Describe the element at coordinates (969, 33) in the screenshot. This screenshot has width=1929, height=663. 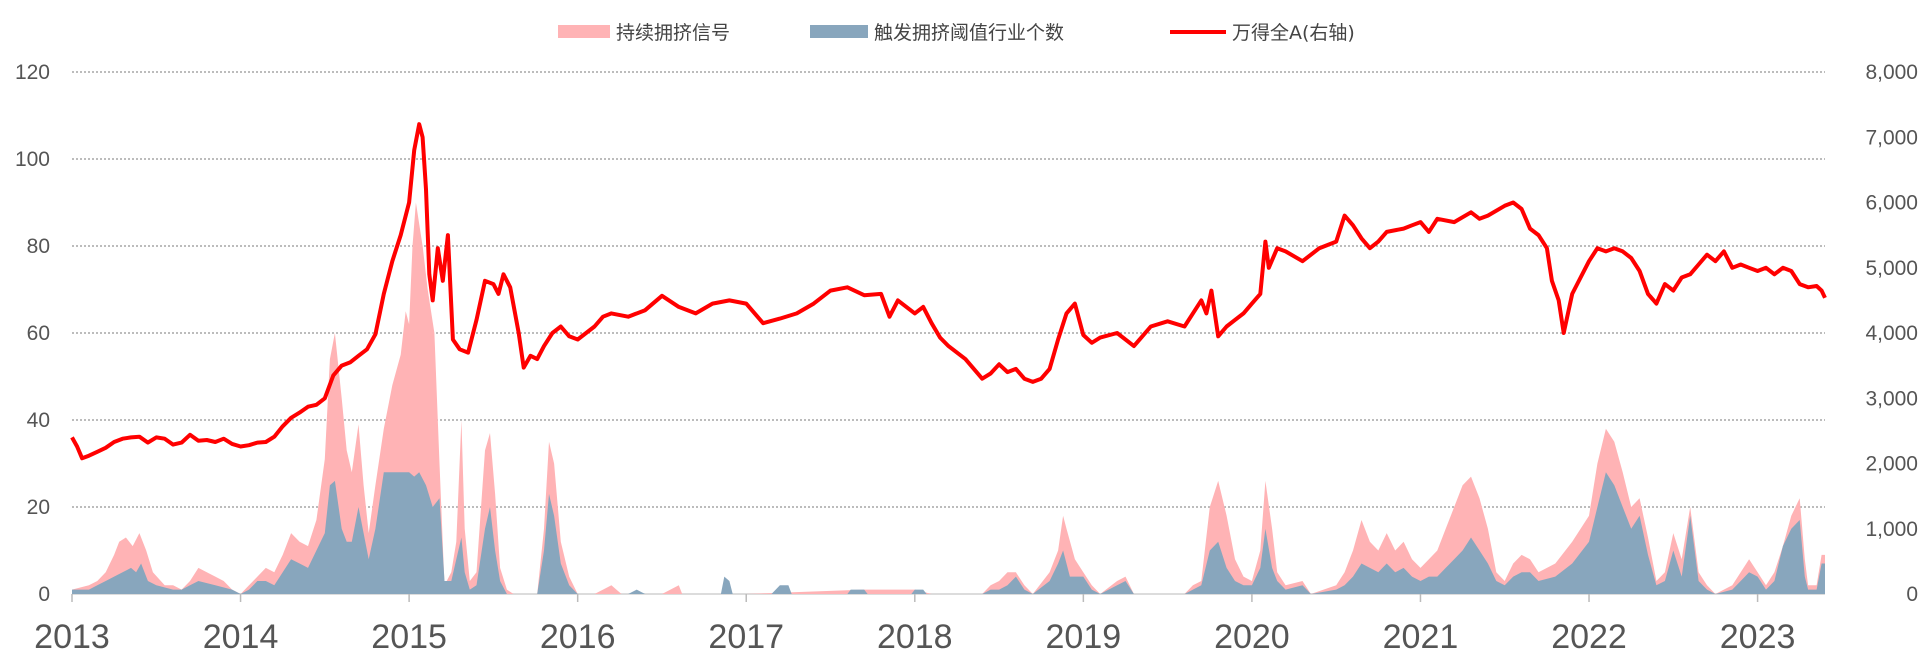
I see `legend-label: 触发拥挤阈值行业个数` at that location.